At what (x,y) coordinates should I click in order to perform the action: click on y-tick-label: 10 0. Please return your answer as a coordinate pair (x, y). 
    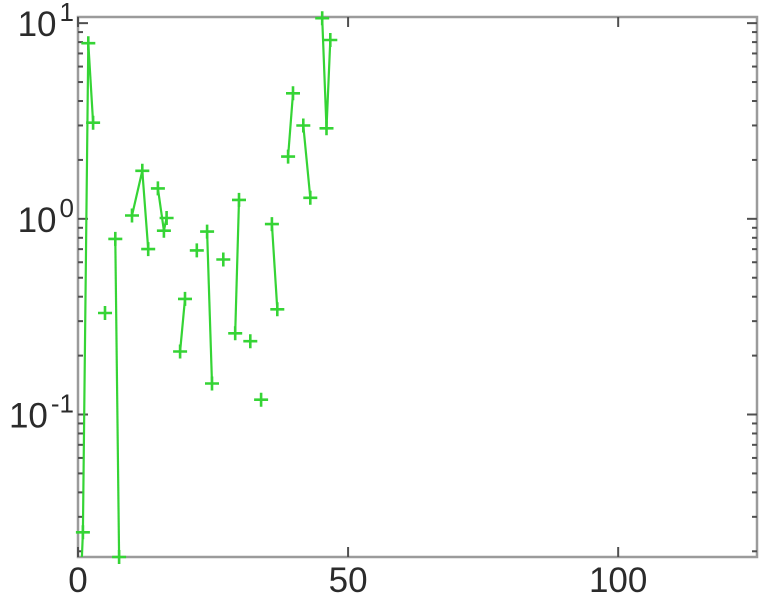
    Looking at the image, I should click on (46, 216).